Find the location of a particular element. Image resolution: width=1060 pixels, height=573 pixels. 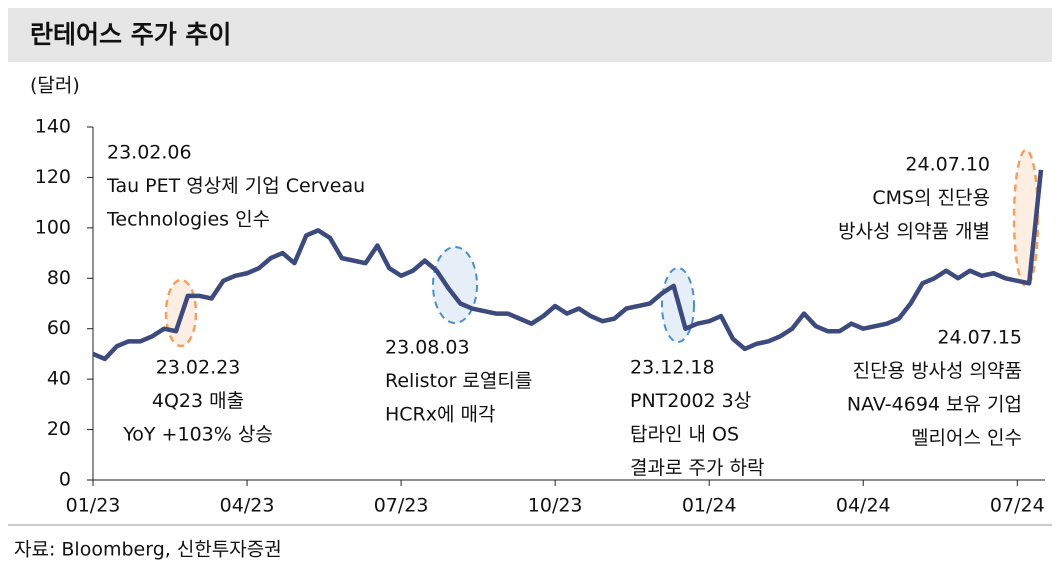

title-bar is located at coordinates (530, 35).